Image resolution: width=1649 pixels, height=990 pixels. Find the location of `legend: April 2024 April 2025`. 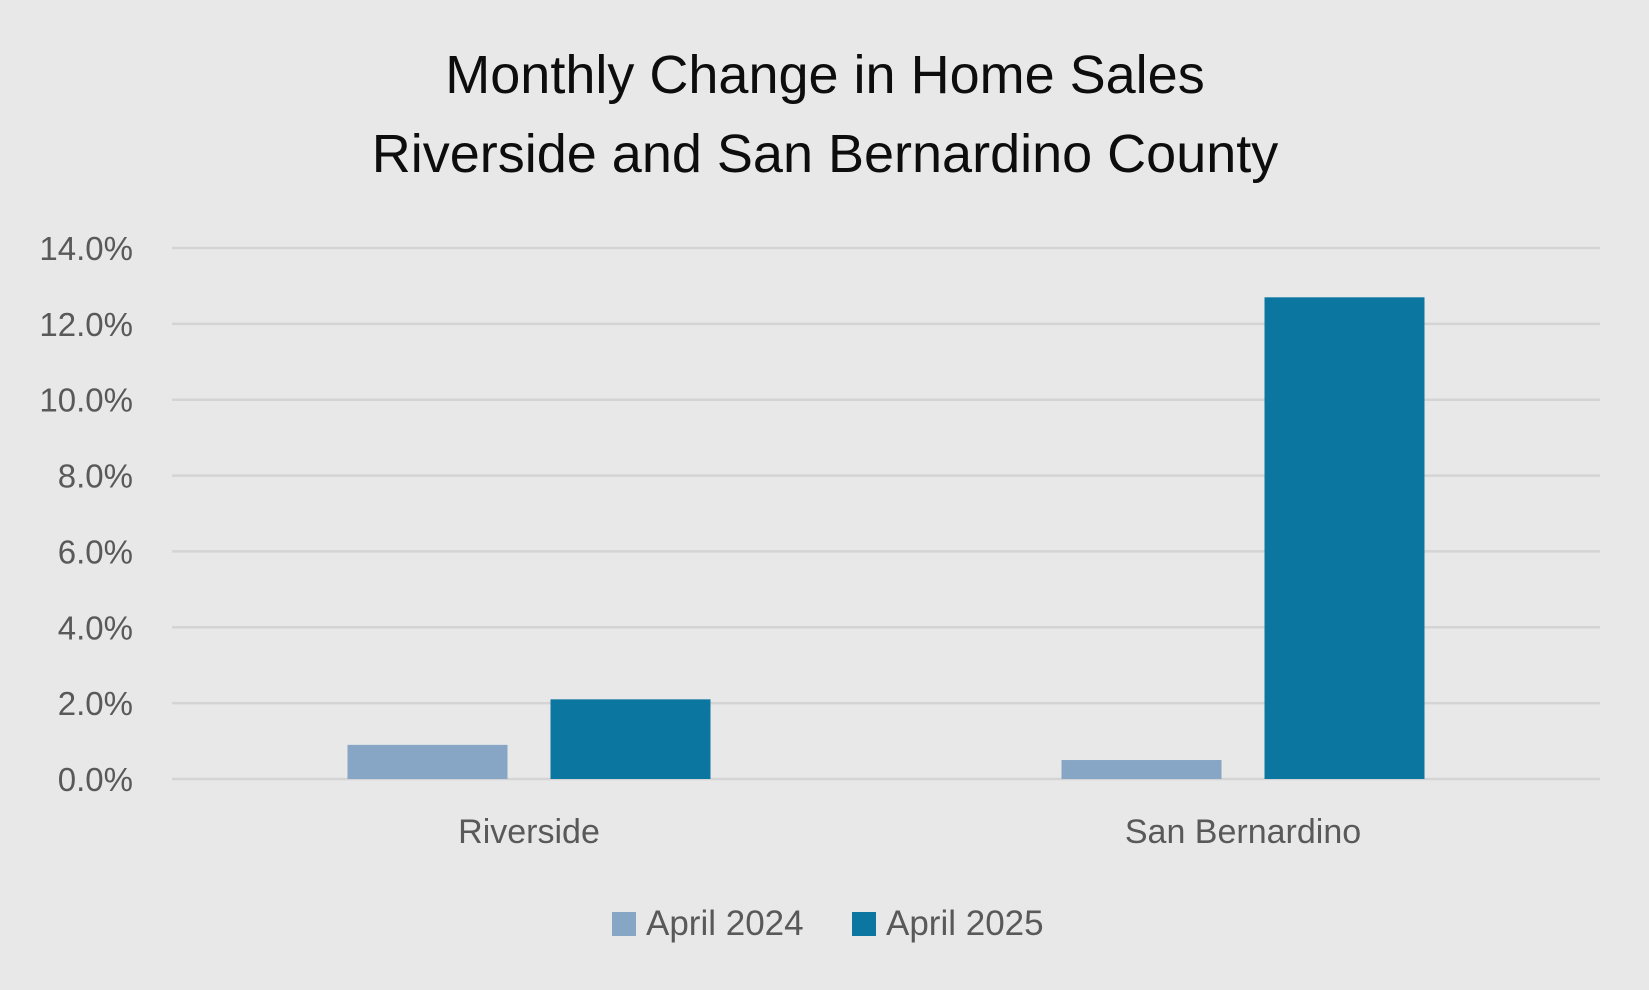

legend: April 2024 April 2025 is located at coordinates (828, 923).